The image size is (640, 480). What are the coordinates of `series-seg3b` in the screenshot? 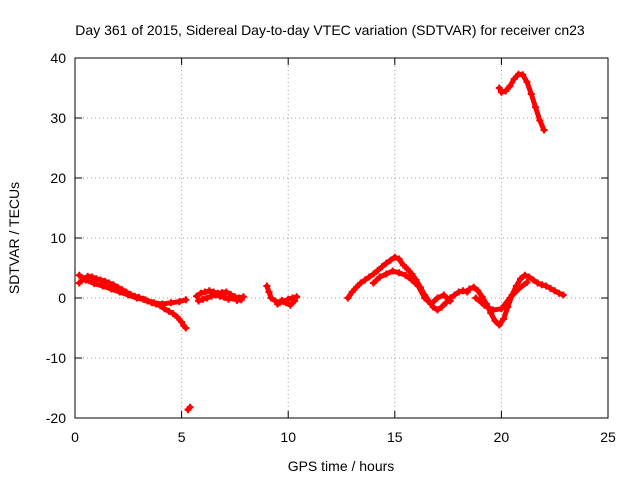 It's located at (220, 298).